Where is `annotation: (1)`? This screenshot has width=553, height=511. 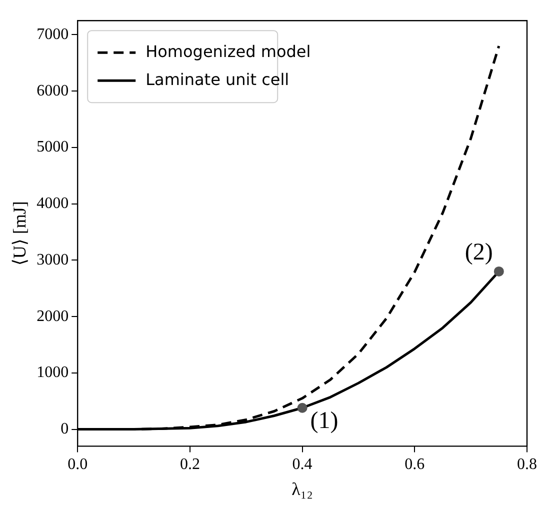
annotation: (1) is located at coordinates (324, 421).